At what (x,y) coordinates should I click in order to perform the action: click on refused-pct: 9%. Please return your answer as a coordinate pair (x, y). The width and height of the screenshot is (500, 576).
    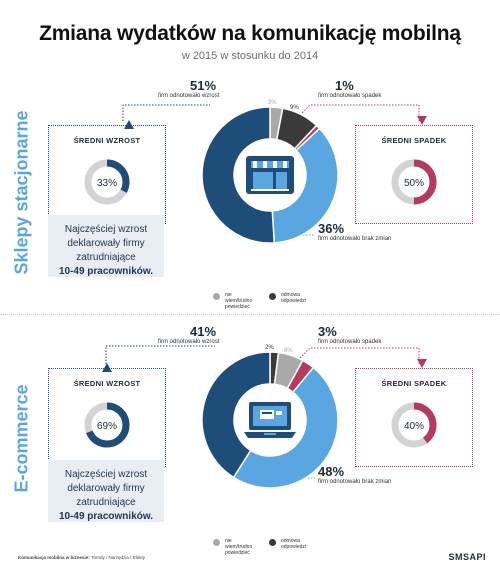
    Looking at the image, I should click on (294, 108).